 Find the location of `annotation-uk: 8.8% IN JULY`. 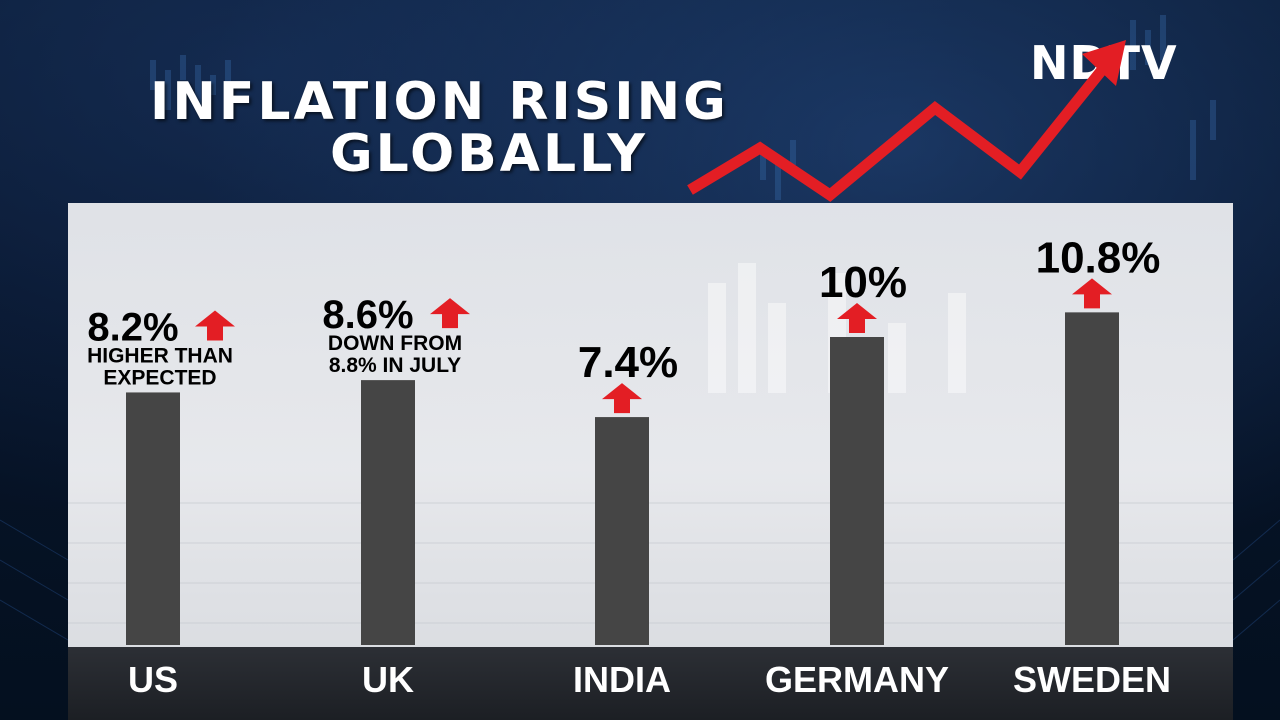

annotation-uk: 8.8% IN JULY is located at coordinates (395, 365).